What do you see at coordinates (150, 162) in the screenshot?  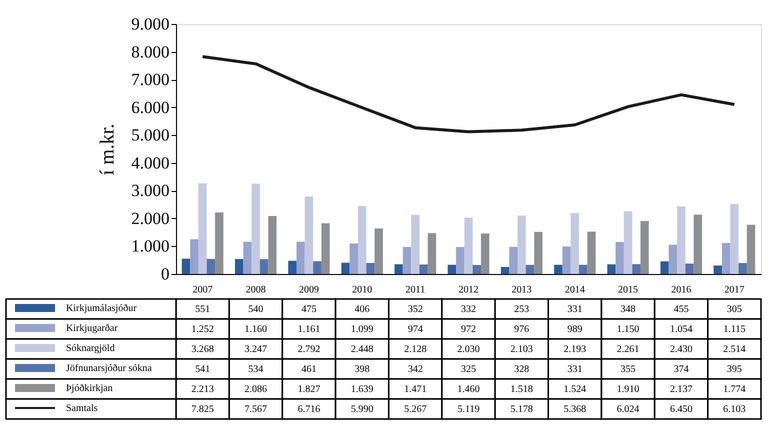 I see `y-tick-label: 4.000` at bounding box center [150, 162].